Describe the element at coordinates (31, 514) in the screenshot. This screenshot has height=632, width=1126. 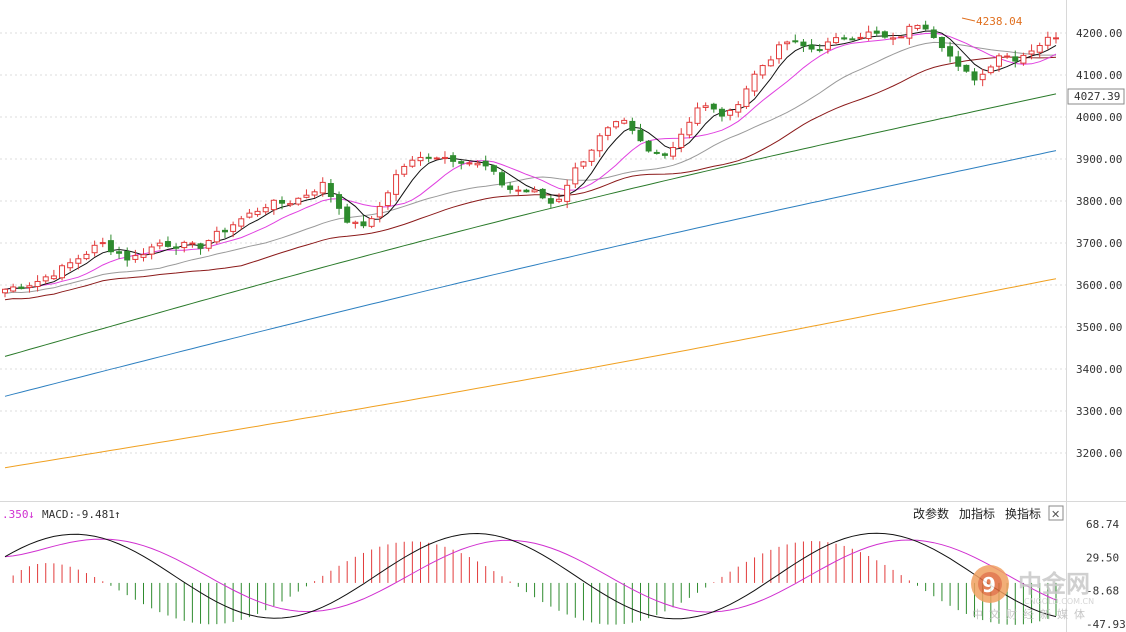
I see `macd-down-arrow: ↓` at that location.